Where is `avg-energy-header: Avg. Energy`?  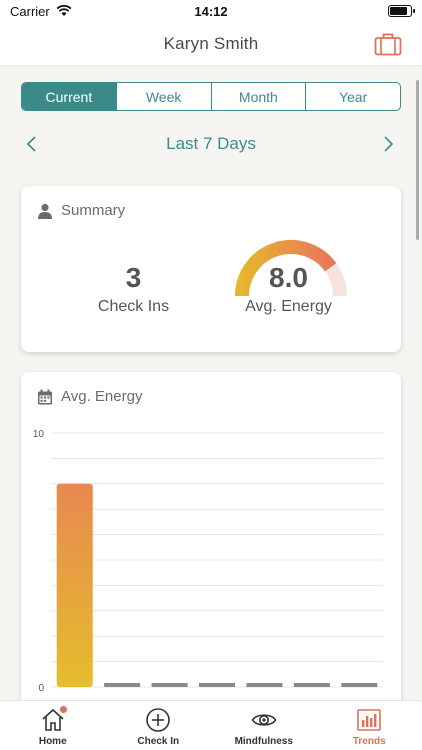
avg-energy-header: Avg. Energy is located at coordinates (89, 396).